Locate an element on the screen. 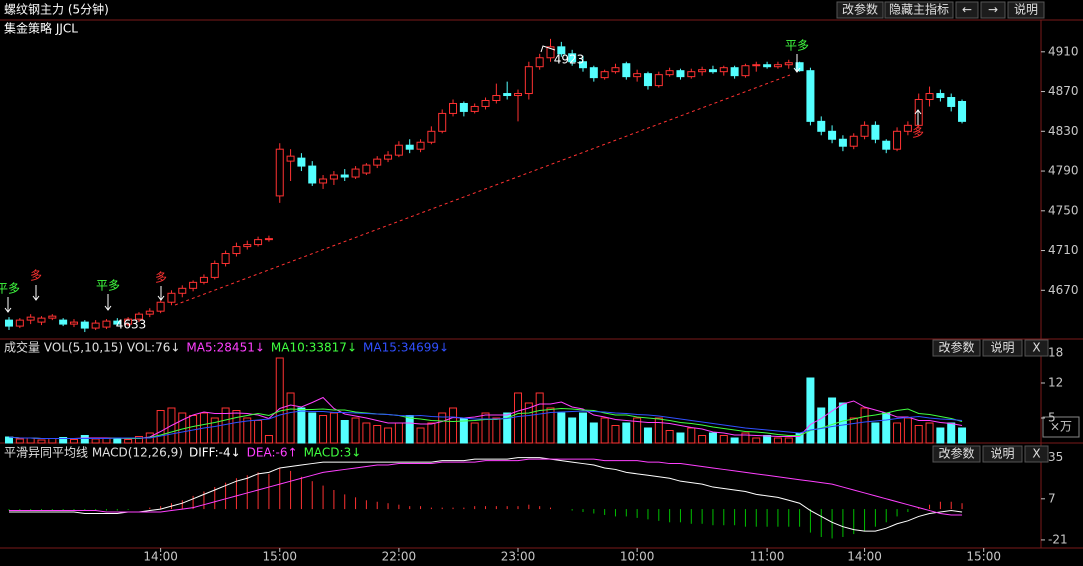  button: ← is located at coordinates (967, 10).